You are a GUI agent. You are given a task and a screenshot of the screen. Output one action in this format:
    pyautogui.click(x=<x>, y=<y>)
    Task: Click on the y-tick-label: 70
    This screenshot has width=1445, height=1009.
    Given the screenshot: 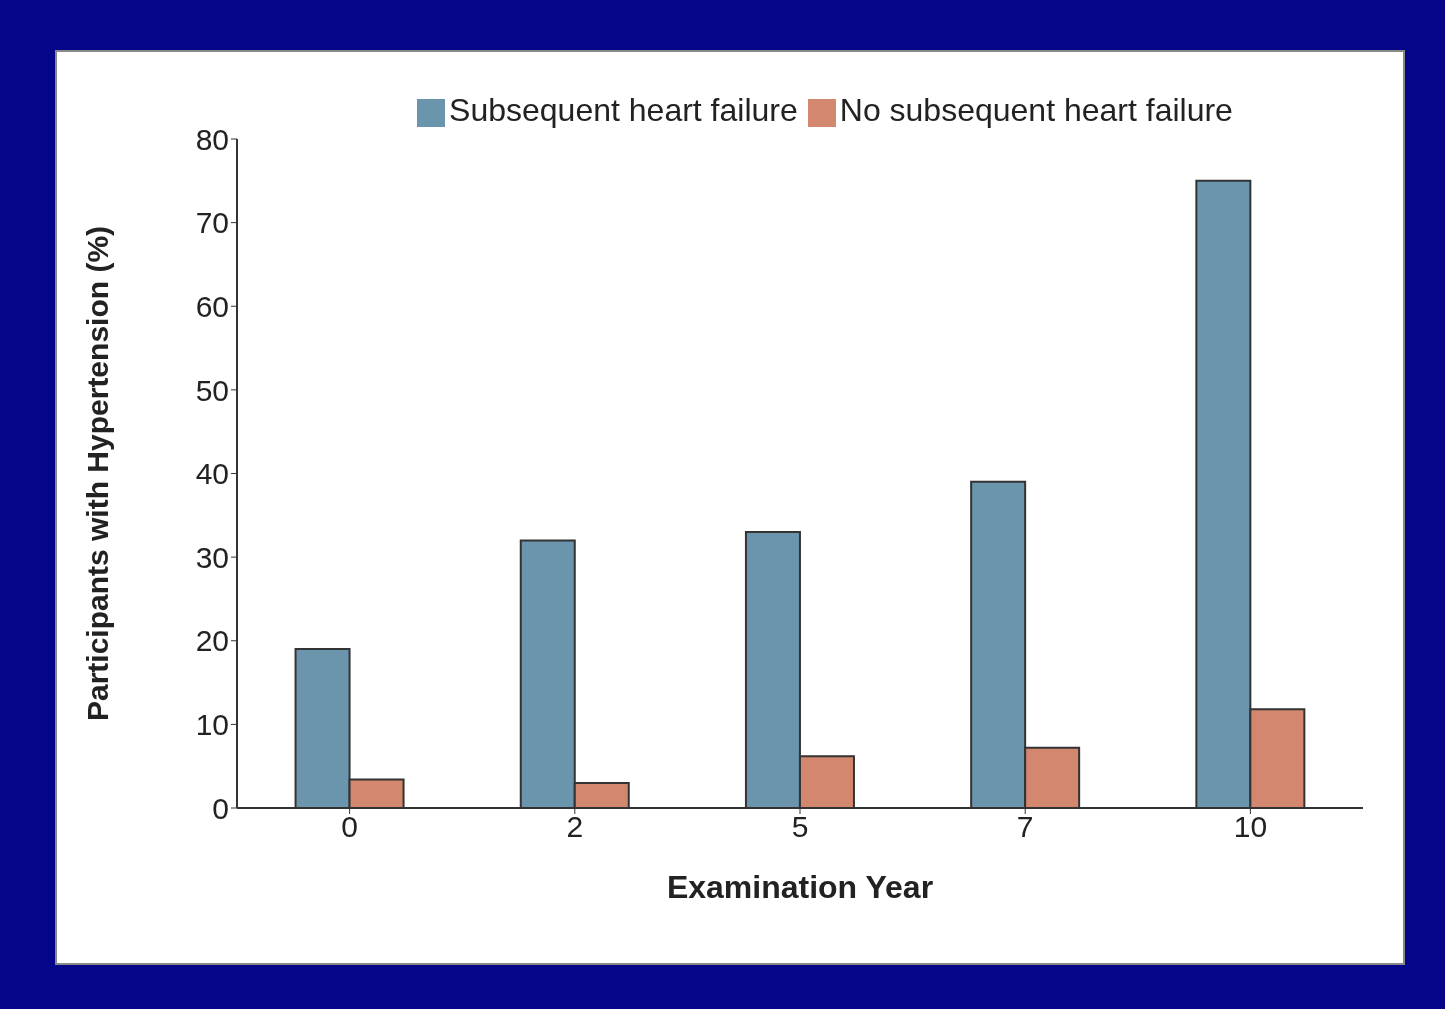 What is the action you would take?
    pyautogui.click(x=212, y=223)
    